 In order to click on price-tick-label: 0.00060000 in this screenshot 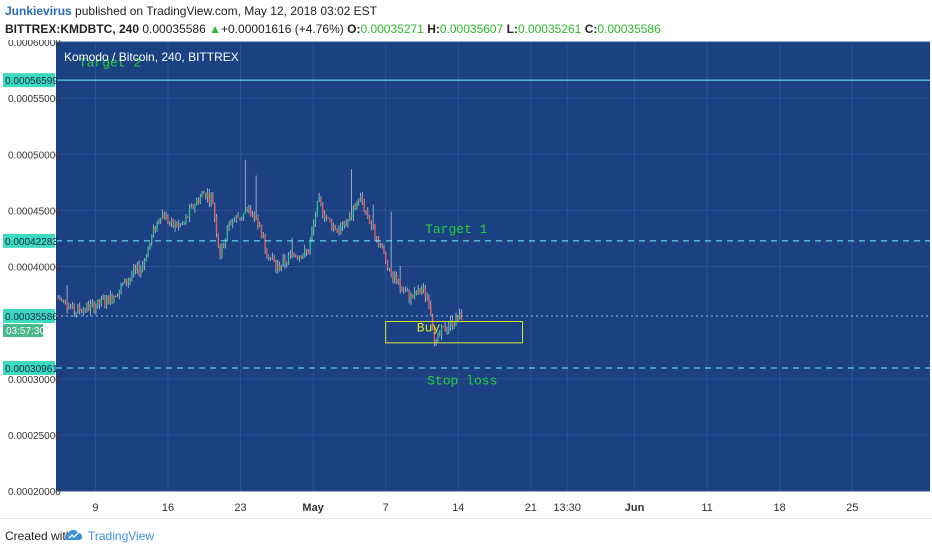, I will do `click(34, 44)`.